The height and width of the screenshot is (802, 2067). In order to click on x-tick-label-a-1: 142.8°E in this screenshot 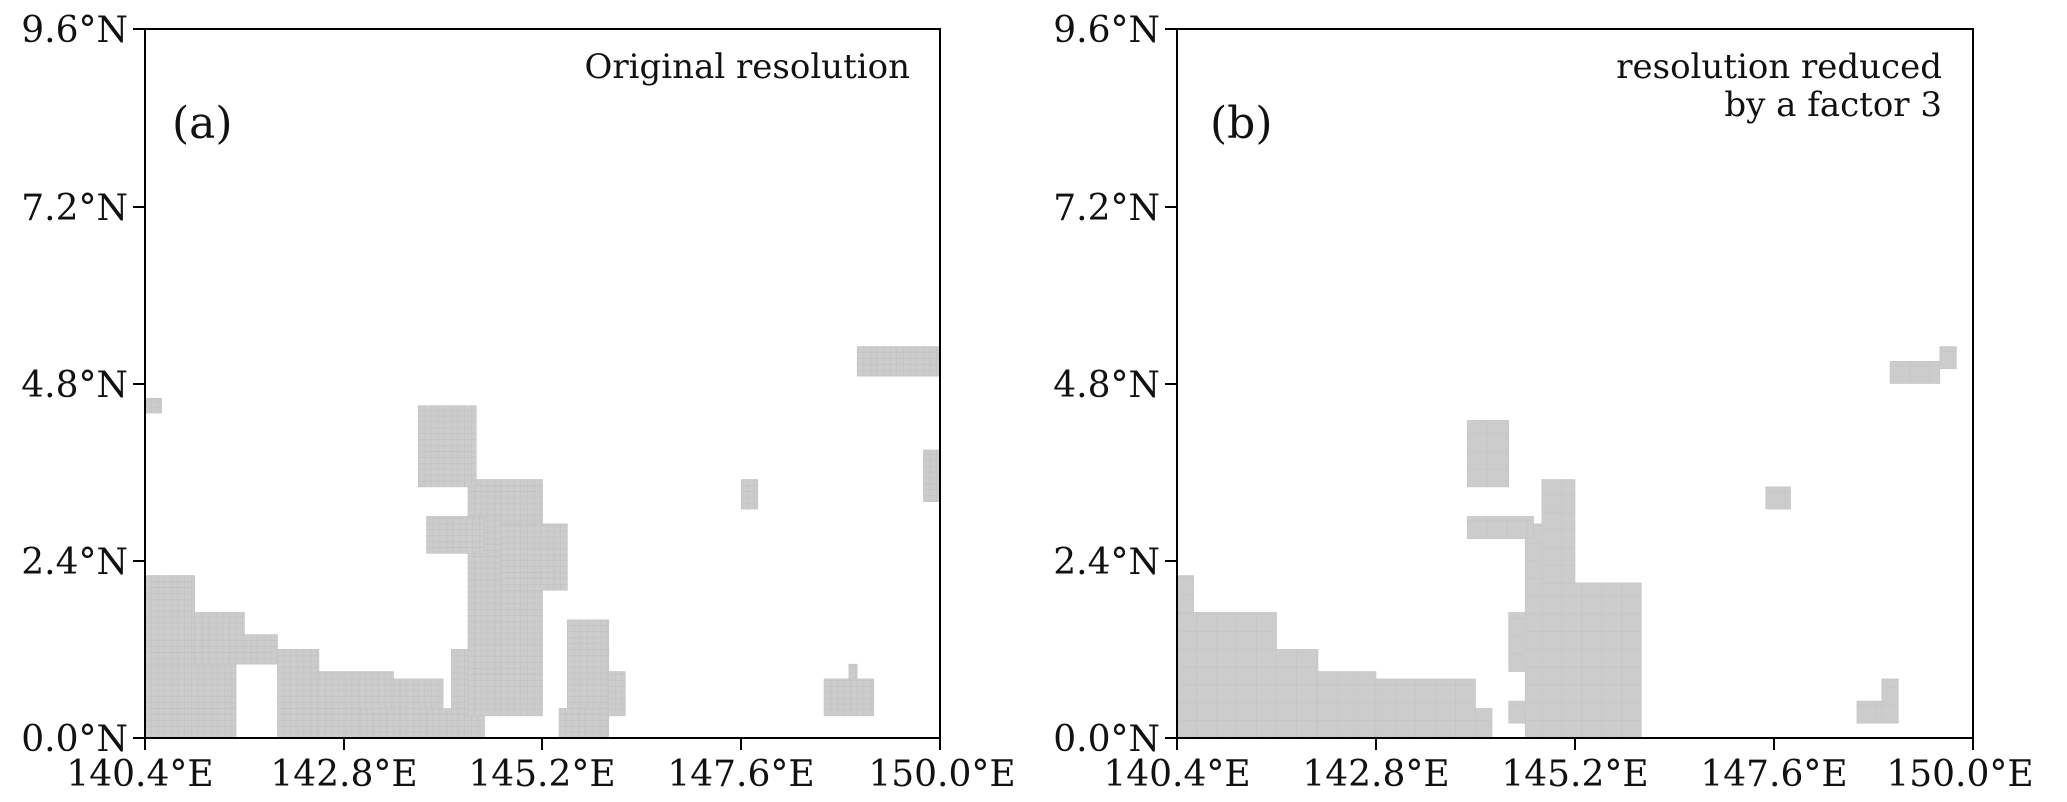, I will do `click(343, 774)`.